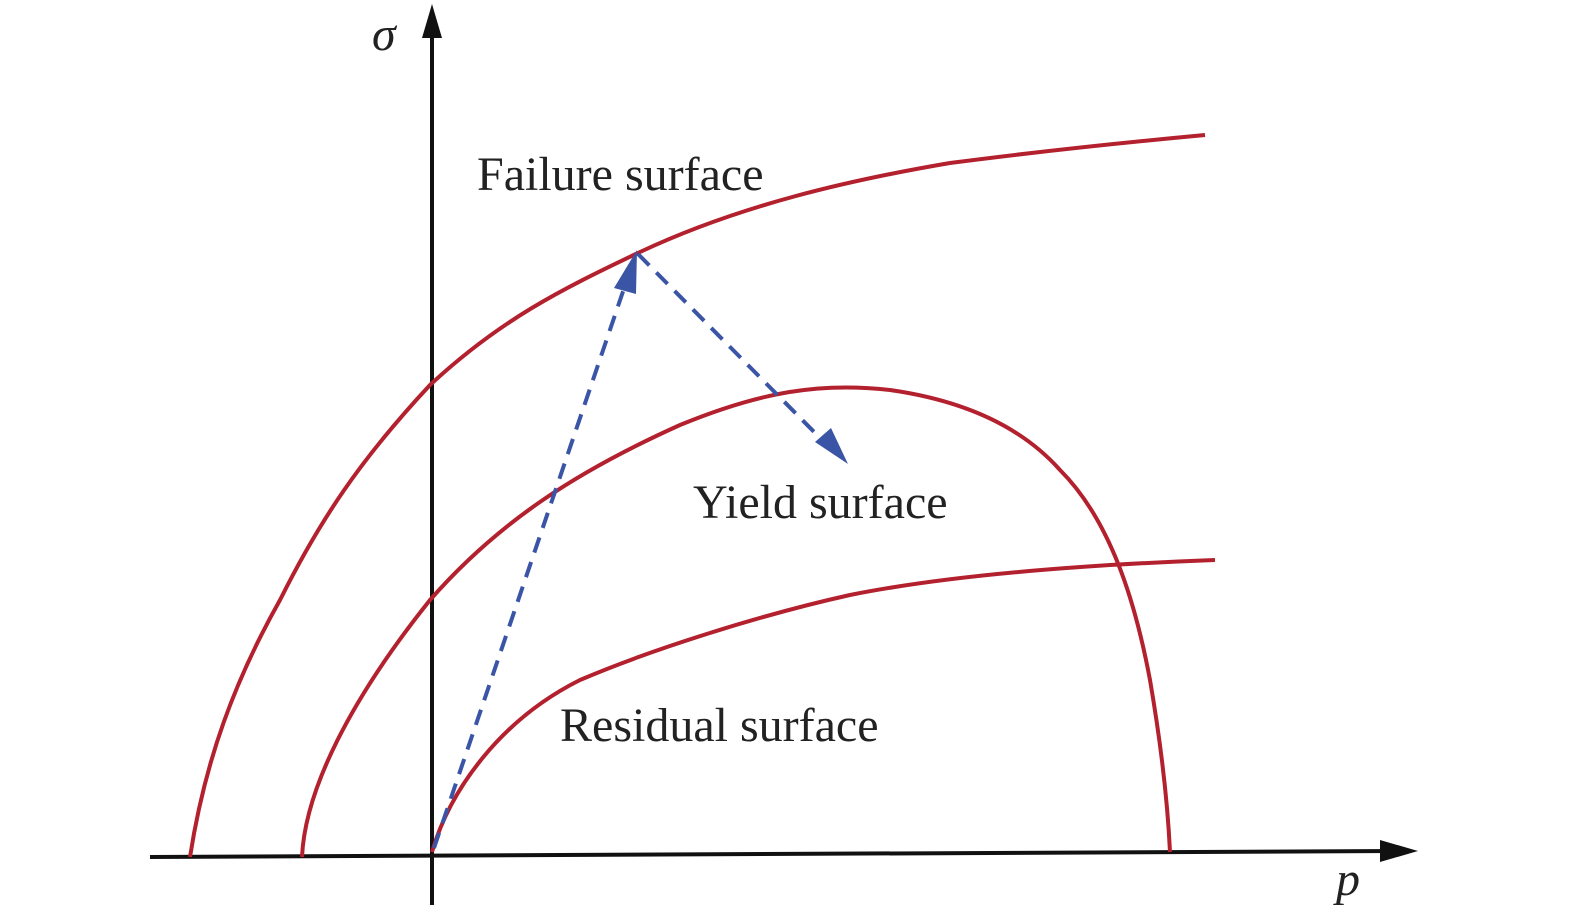 The image size is (1575, 918). What do you see at coordinates (831, 446) in the screenshot?
I see `softening-arrowhead` at bounding box center [831, 446].